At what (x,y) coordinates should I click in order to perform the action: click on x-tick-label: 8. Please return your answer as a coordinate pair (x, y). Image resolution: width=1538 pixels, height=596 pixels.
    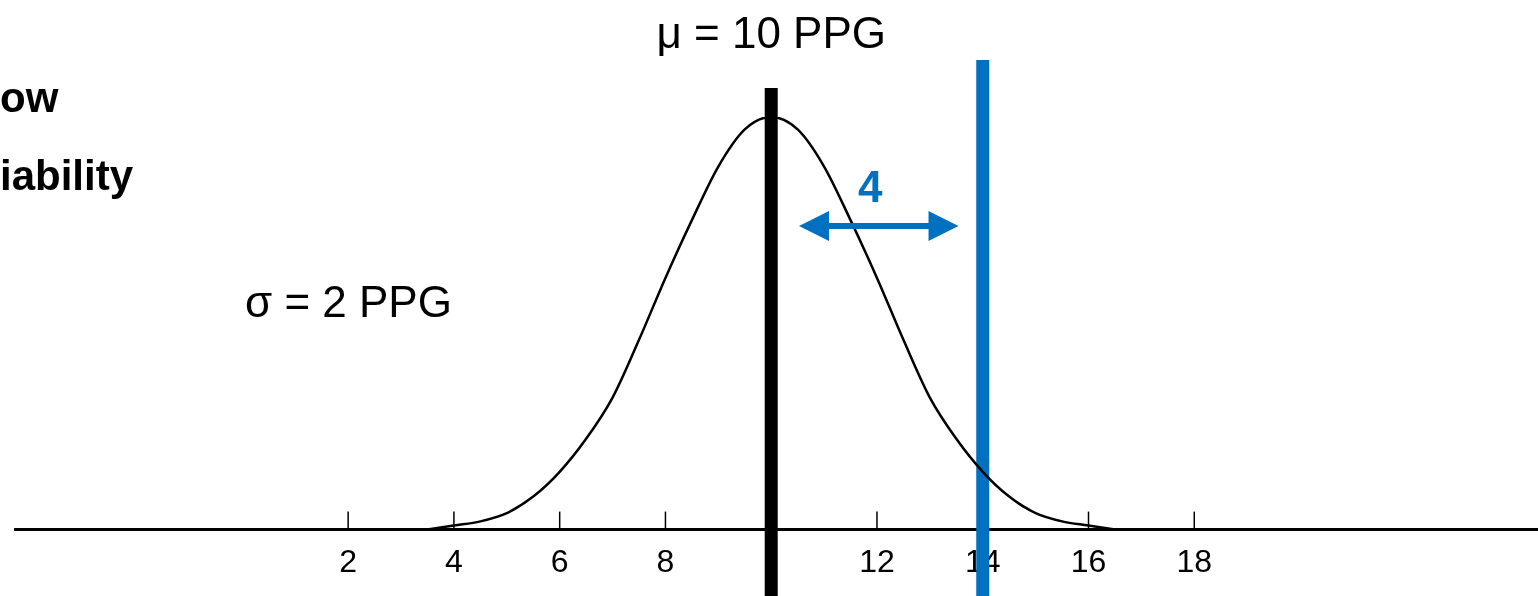
    Looking at the image, I should click on (665, 560).